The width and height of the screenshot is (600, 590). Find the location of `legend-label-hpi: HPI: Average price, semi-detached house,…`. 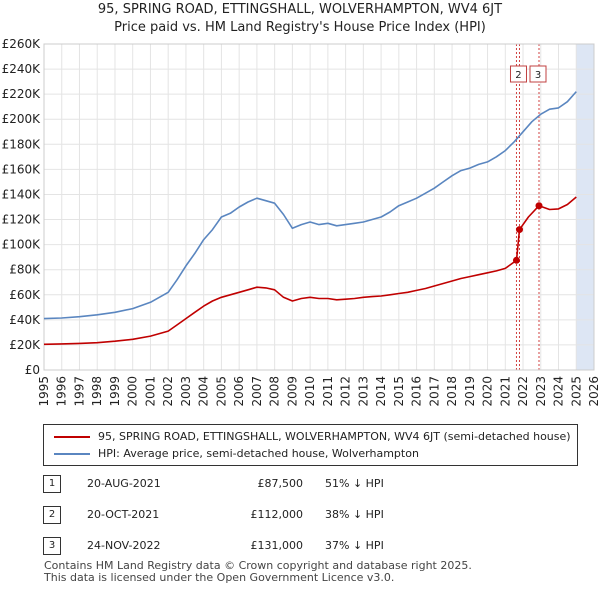

legend-label-hpi: HPI: Average price, semi-detached house,… is located at coordinates (258, 453).